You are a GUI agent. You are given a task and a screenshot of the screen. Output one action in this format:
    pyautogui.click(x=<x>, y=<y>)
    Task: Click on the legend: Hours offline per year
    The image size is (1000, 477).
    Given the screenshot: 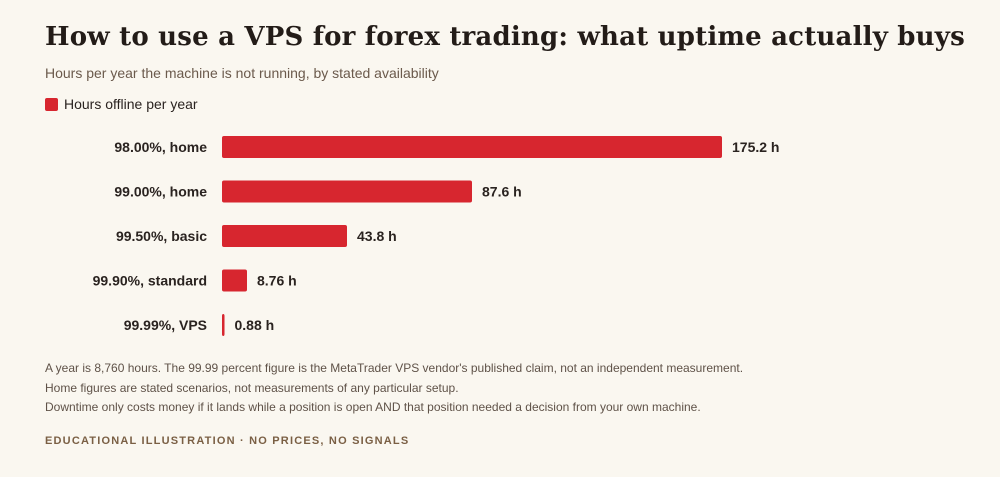 What is the action you would take?
    pyautogui.click(x=121, y=104)
    